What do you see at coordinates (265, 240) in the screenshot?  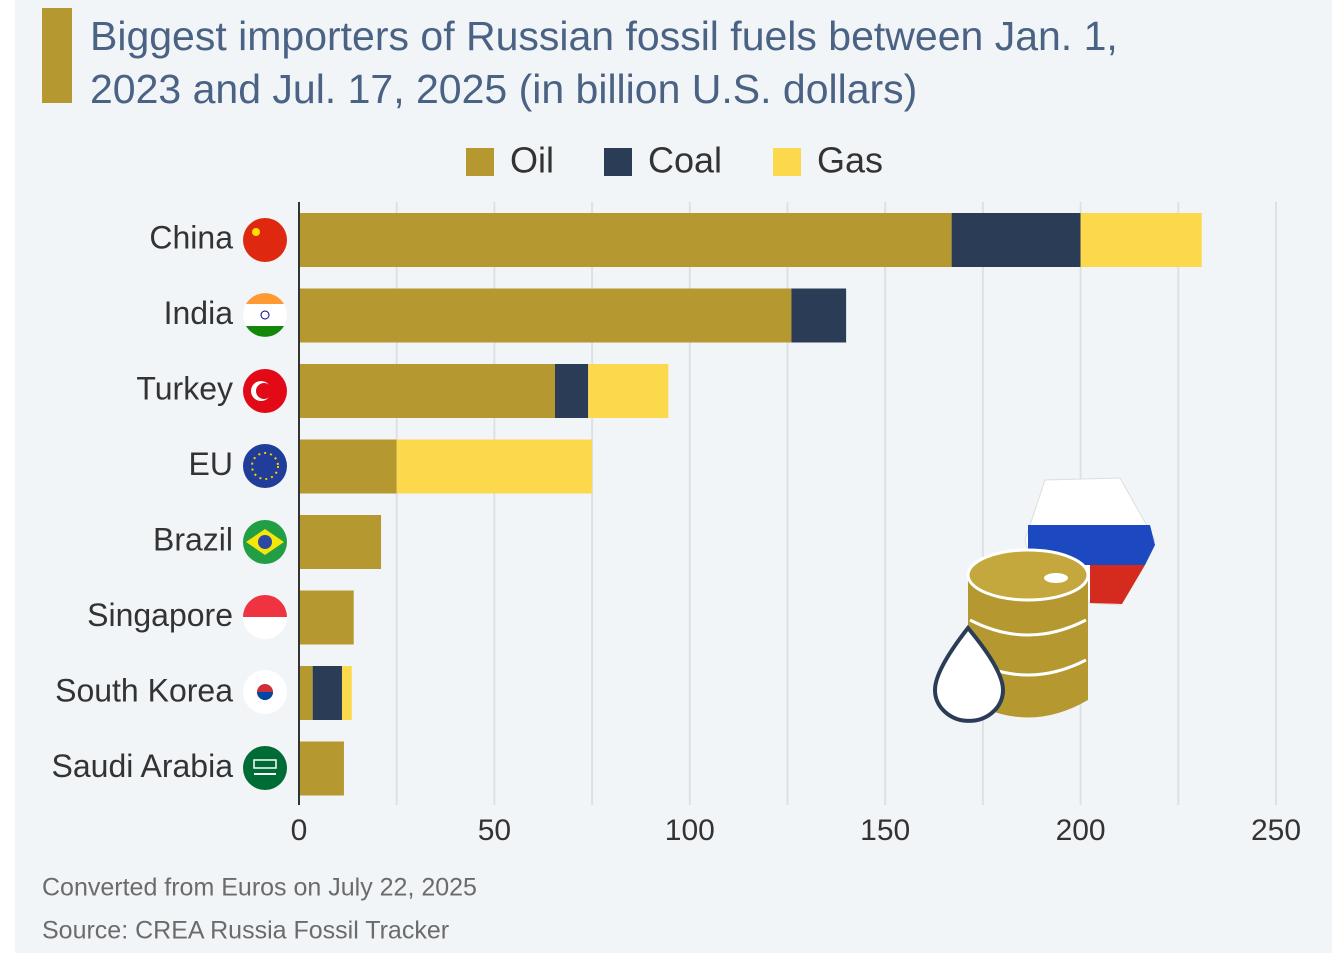 I see `flag-china` at bounding box center [265, 240].